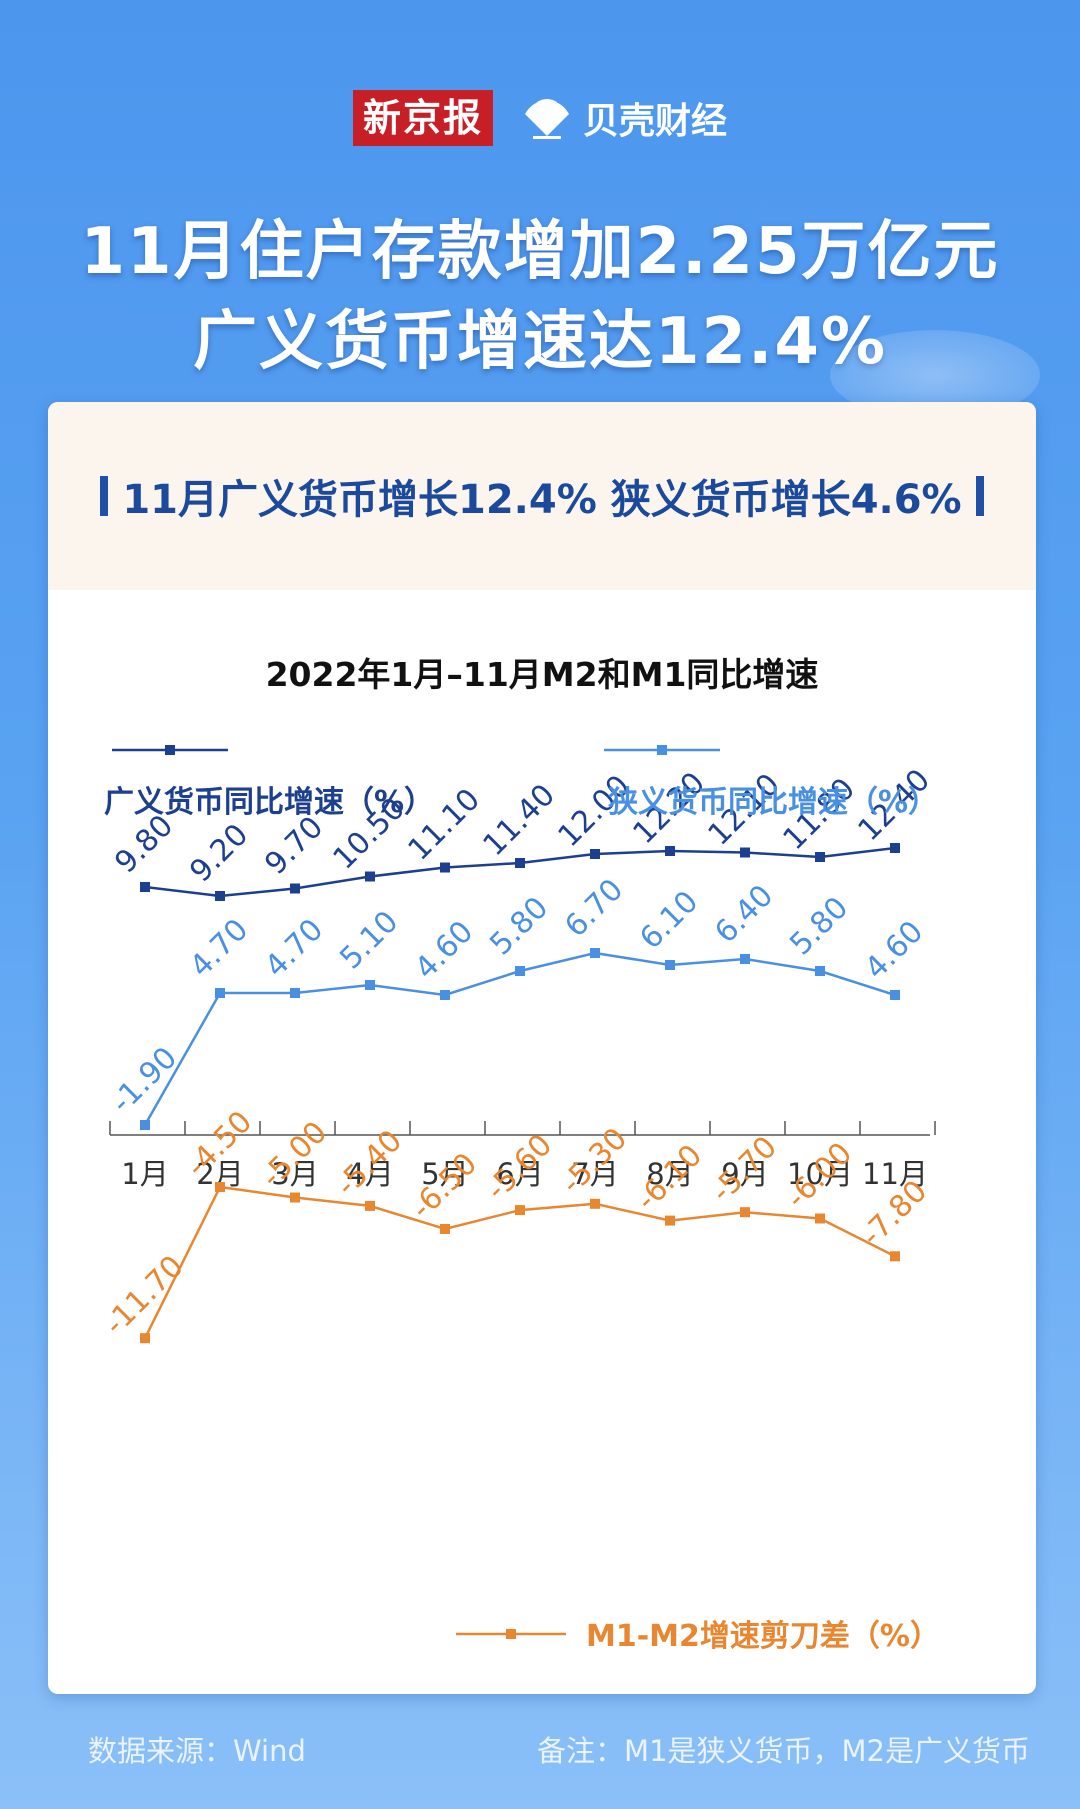  I want to click on data-label-m1: 5.10, so click(369, 940).